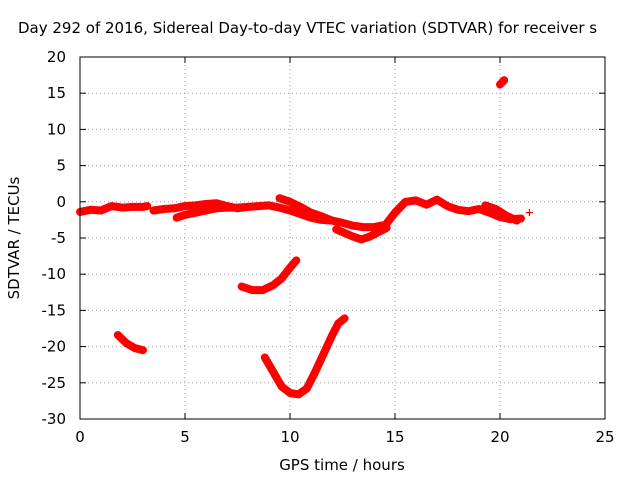 The height and width of the screenshot is (480, 640). I want to click on y-tick-label: 15, so click(56, 93).